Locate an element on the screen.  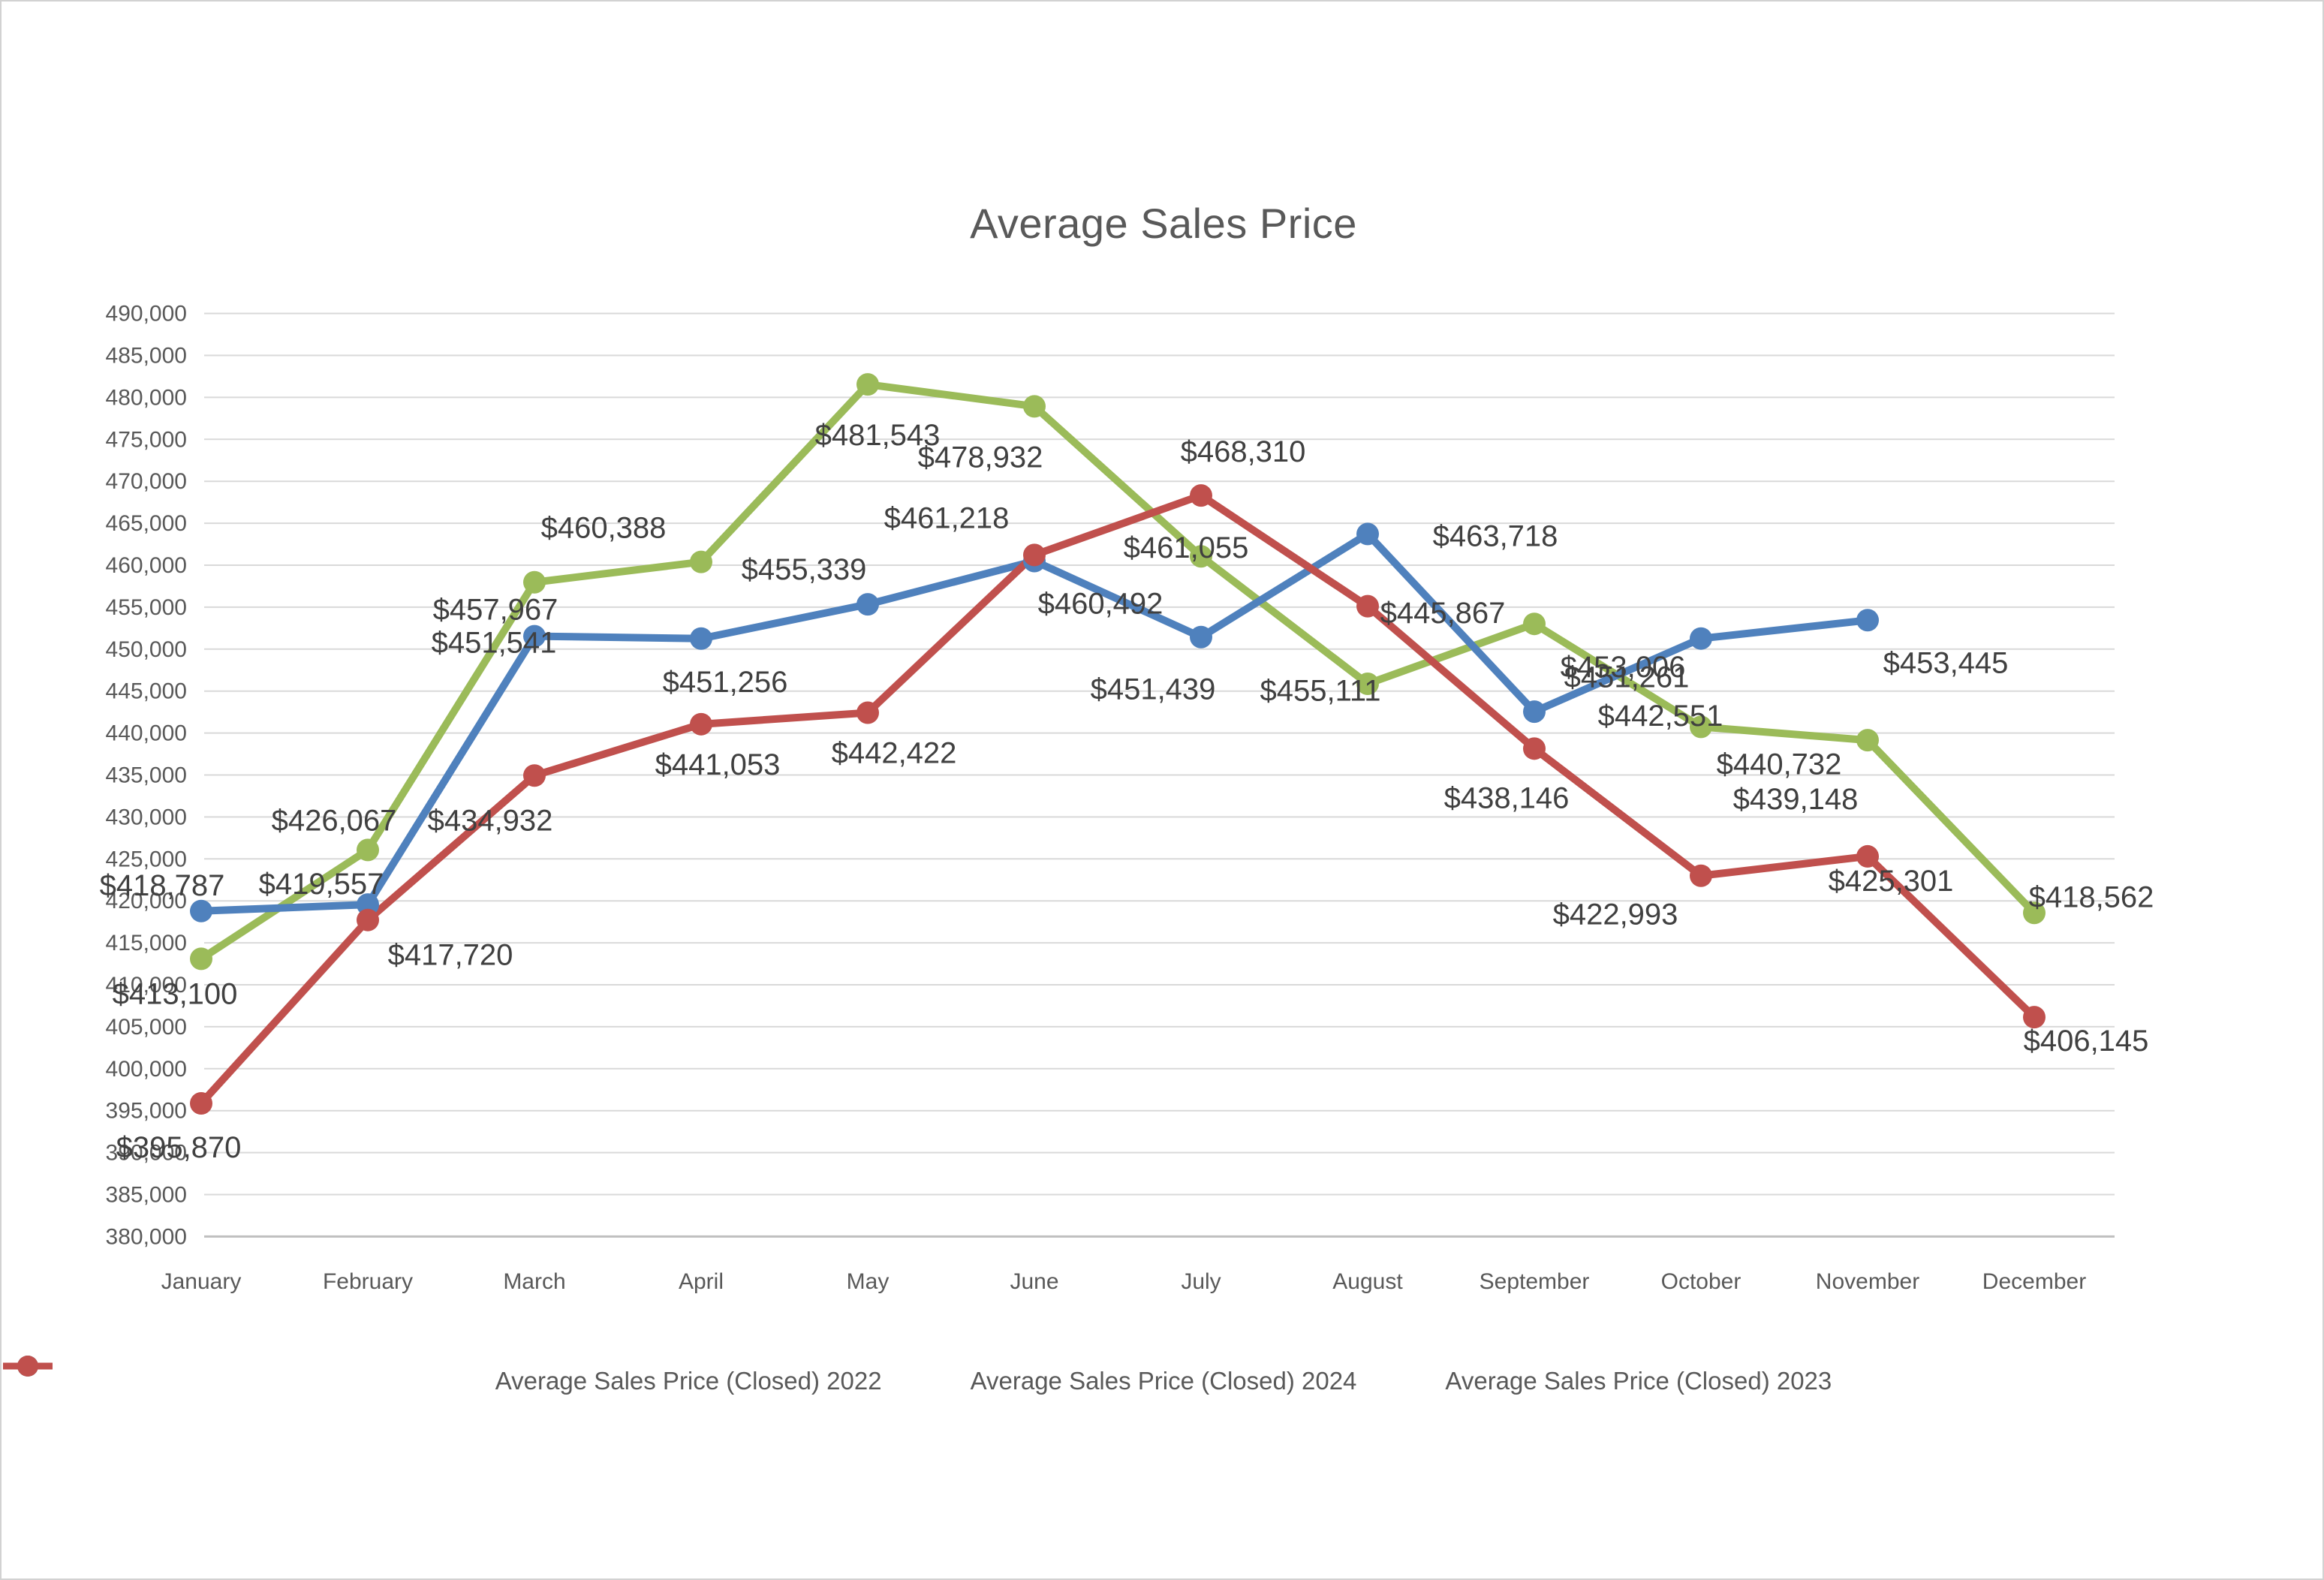
y-axis-tick-label: 425,000 is located at coordinates (146, 859).